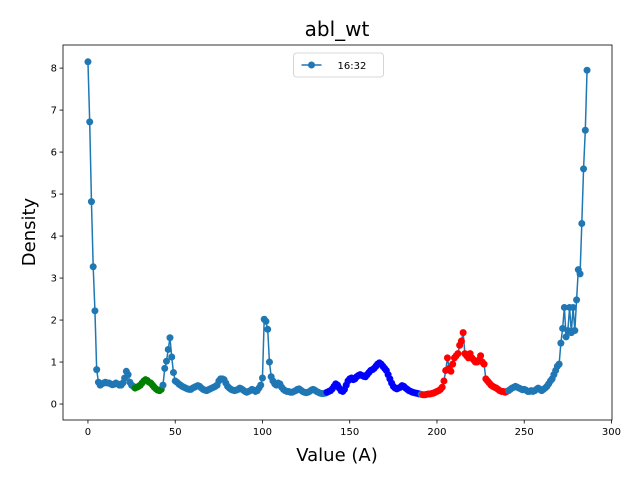 The width and height of the screenshot is (640, 484). I want to click on x-tick-label: 0, so click(88, 432).